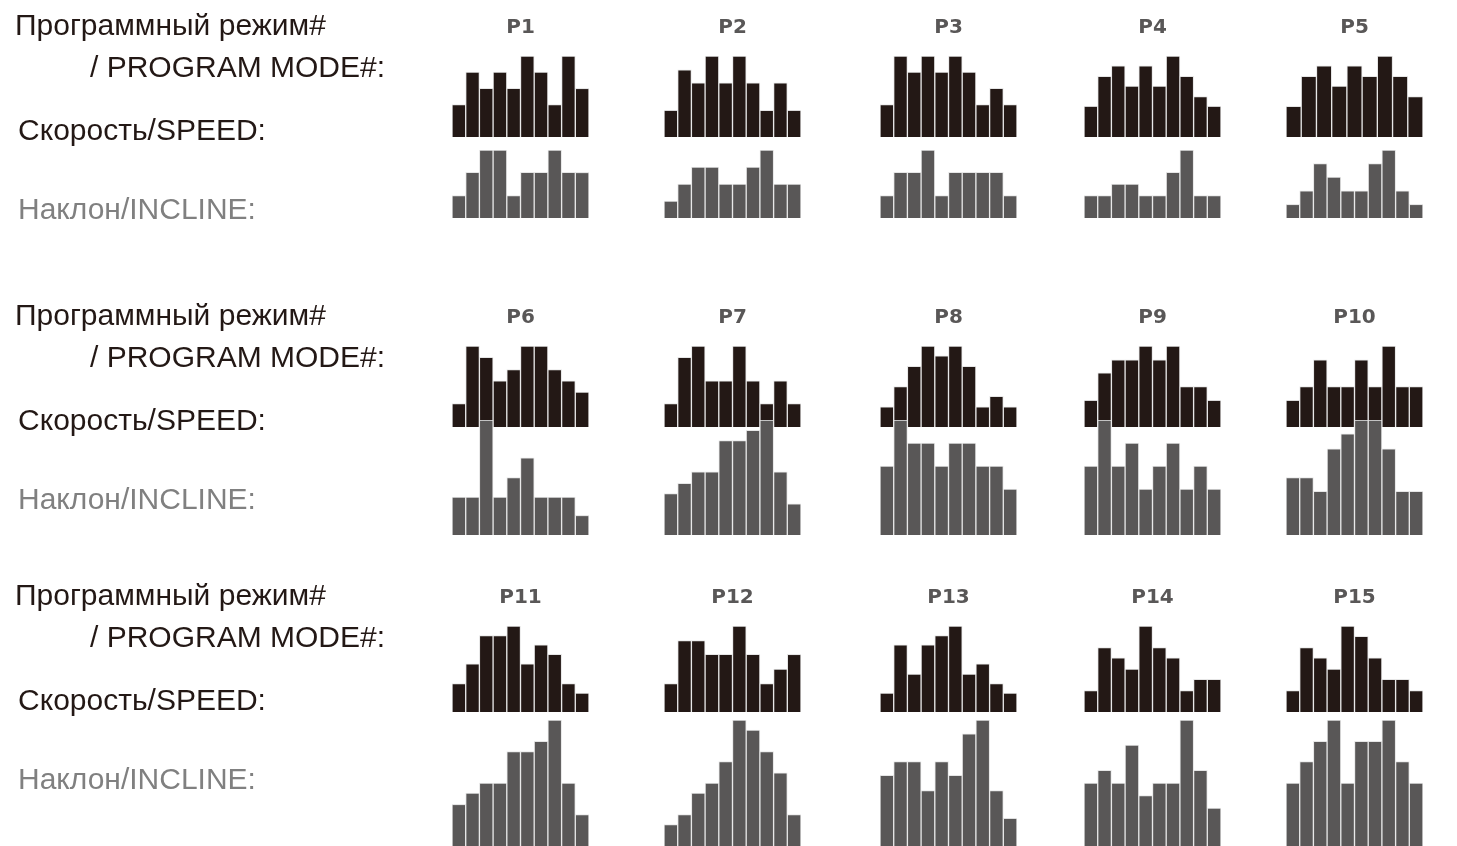  Describe the element at coordinates (948, 596) in the screenshot. I see `chart-title: P13` at that location.